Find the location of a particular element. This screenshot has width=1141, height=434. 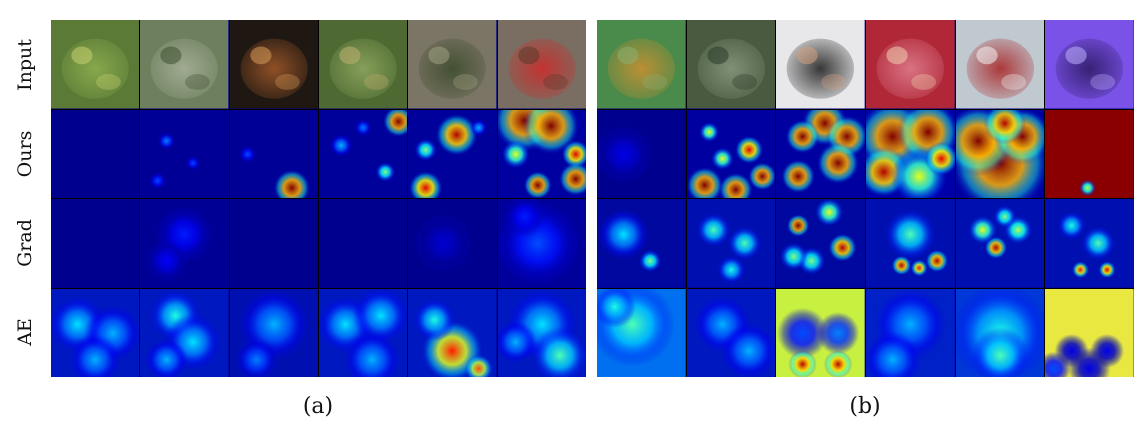

oak-leaves-photo is located at coordinates (184, 64).